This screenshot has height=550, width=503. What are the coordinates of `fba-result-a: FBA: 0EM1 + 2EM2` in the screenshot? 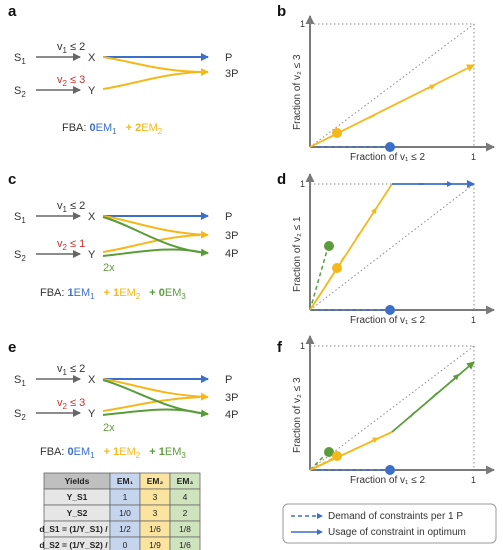 It's located at (112, 129).